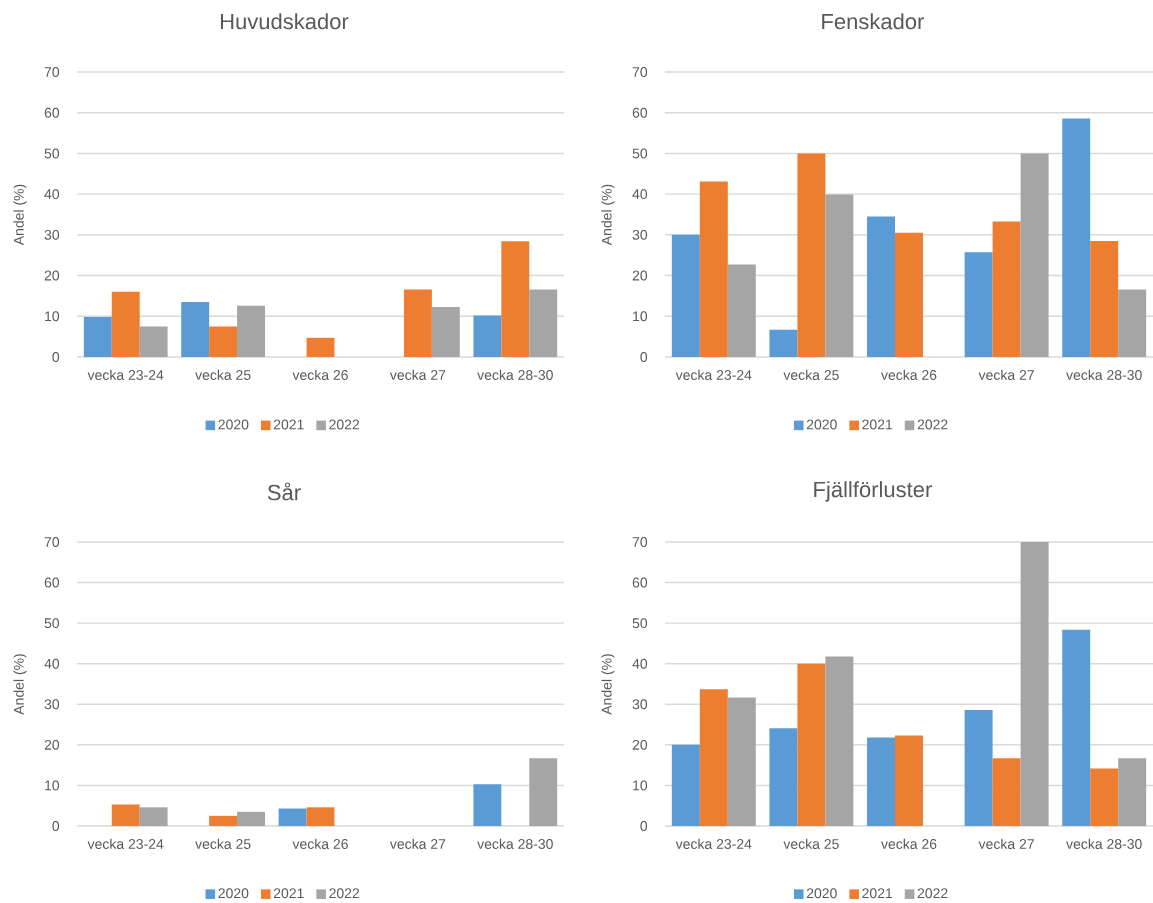 This screenshot has height=903, width=1153. Describe the element at coordinates (873, 491) in the screenshot. I see `chart-title: Fjällförluster` at that location.